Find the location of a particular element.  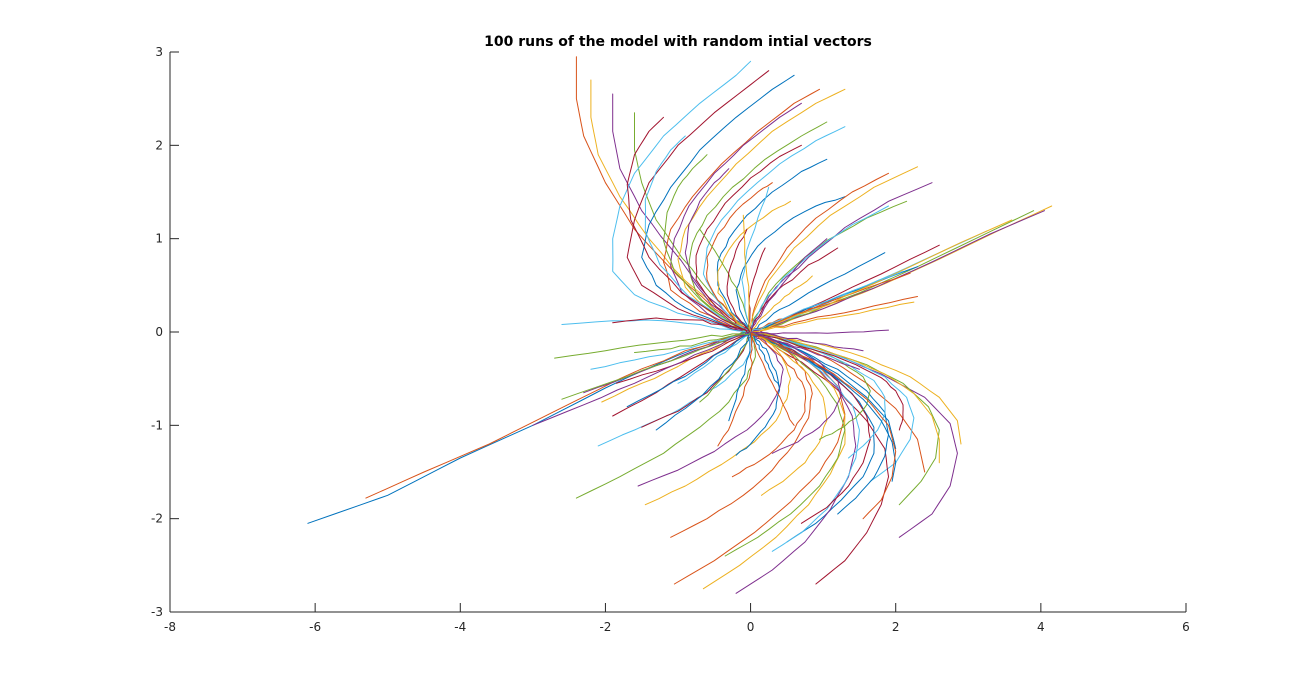

x-tick-label: 0 is located at coordinates (751, 627).